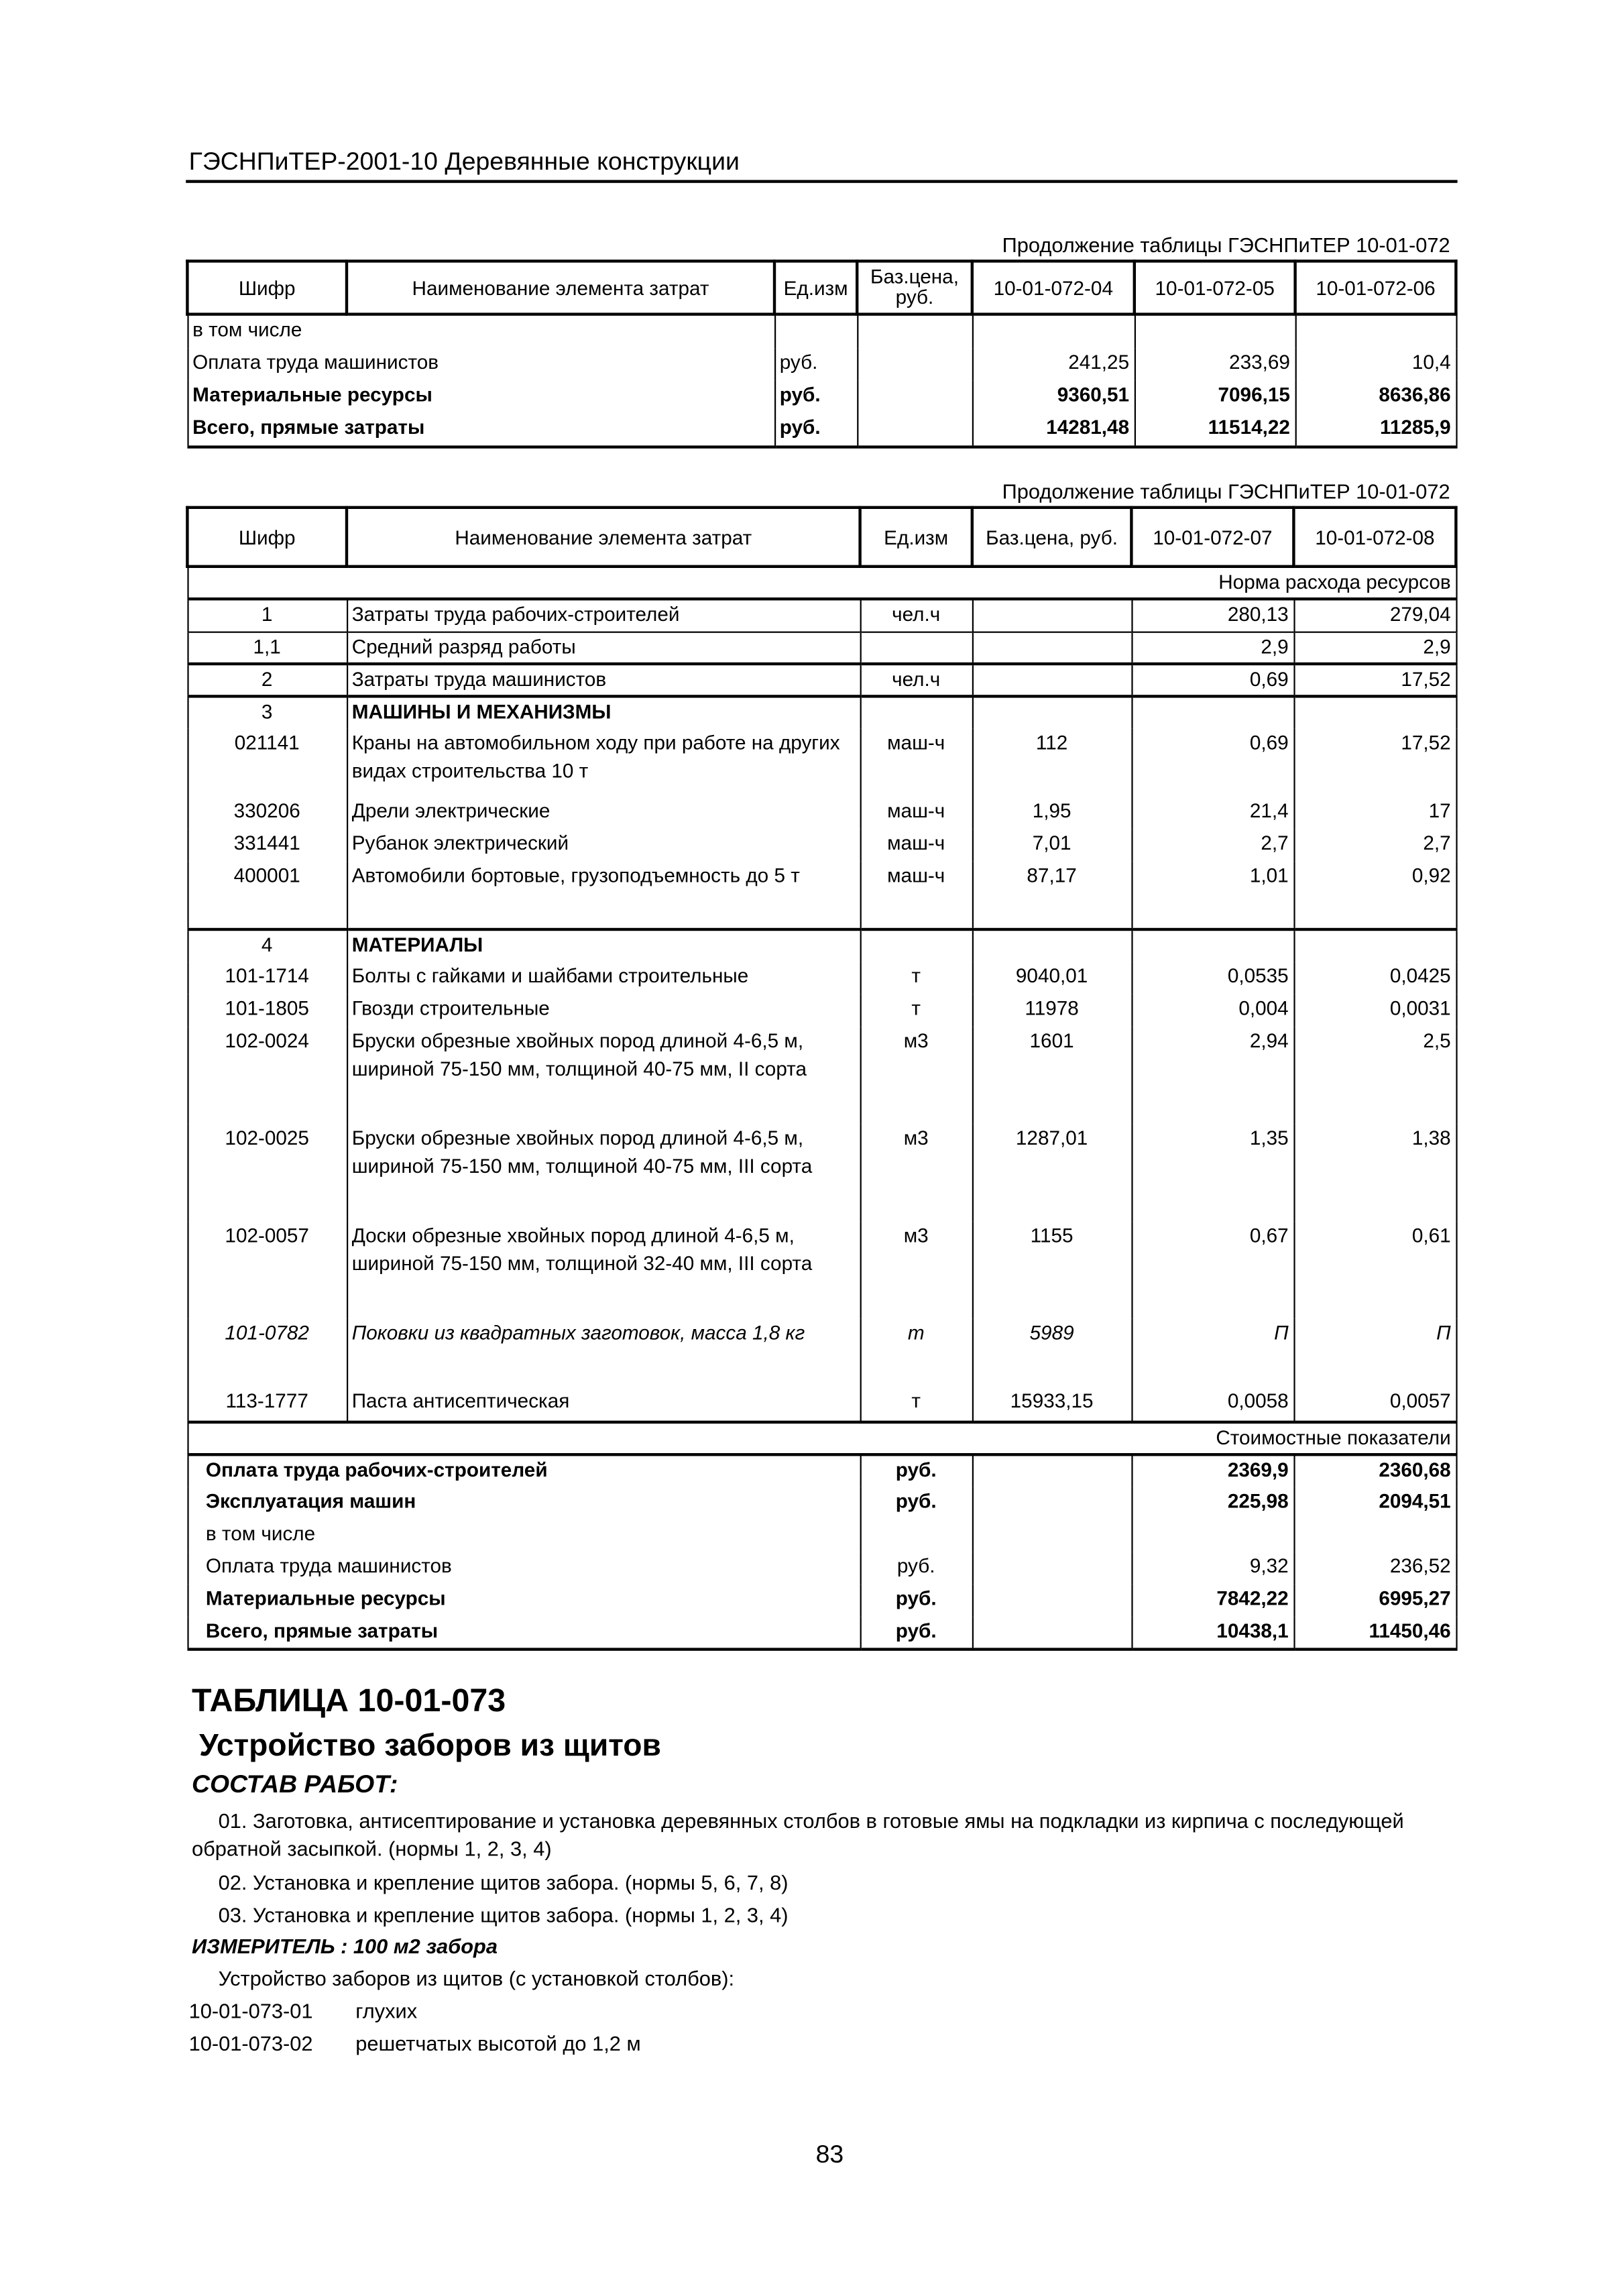 The height and width of the screenshot is (2296, 1624). I want to click on value-cell: 2,7, so click(1375, 845).